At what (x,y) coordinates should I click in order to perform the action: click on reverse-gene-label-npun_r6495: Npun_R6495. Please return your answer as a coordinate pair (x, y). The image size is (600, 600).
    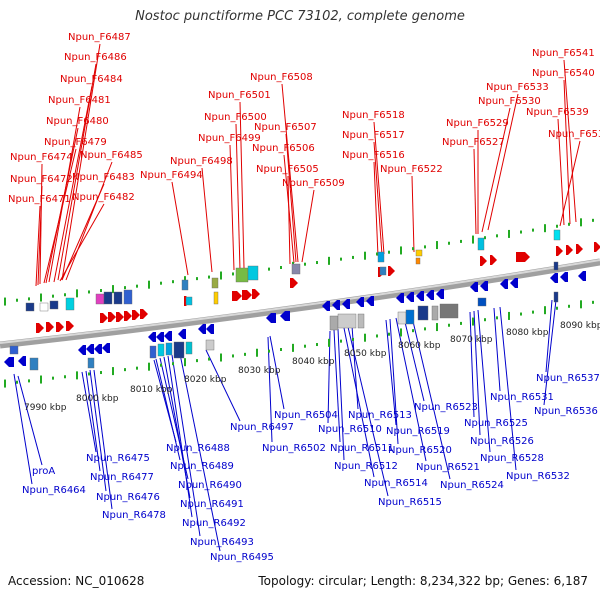
    Looking at the image, I should click on (242, 557).